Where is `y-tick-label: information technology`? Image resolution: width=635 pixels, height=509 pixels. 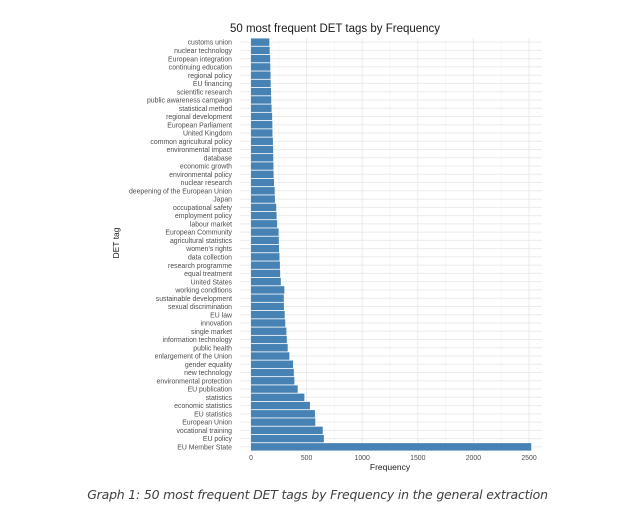
y-tick-label: information technology is located at coordinates (198, 340).